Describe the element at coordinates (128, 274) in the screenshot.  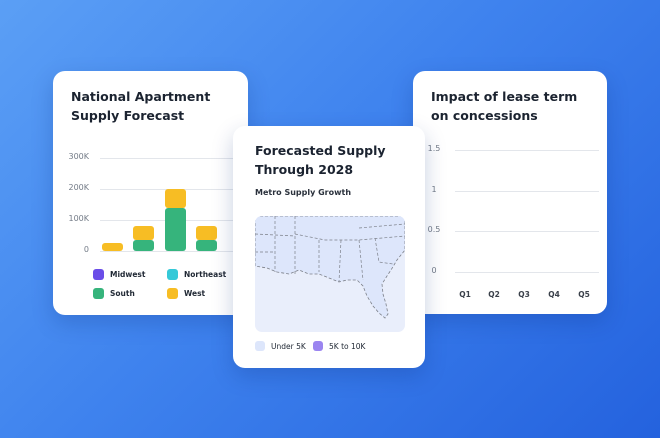
I see `legend-label: Midwest` at that location.